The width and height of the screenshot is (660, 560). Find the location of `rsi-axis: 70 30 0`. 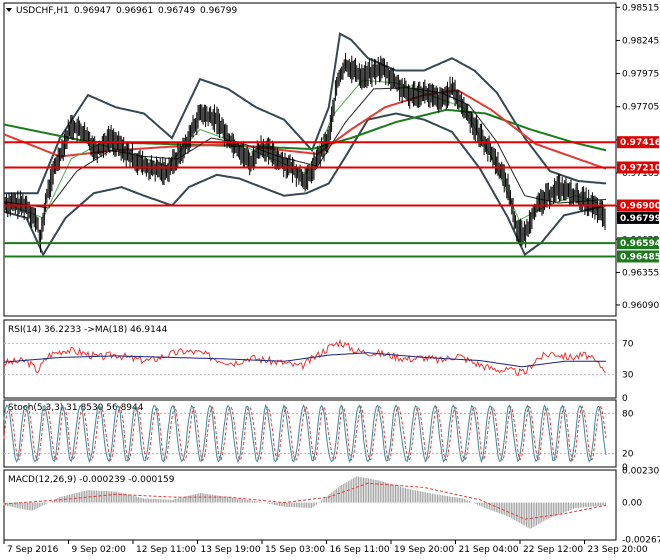

rsi-axis: 70 30 0 is located at coordinates (628, 371).